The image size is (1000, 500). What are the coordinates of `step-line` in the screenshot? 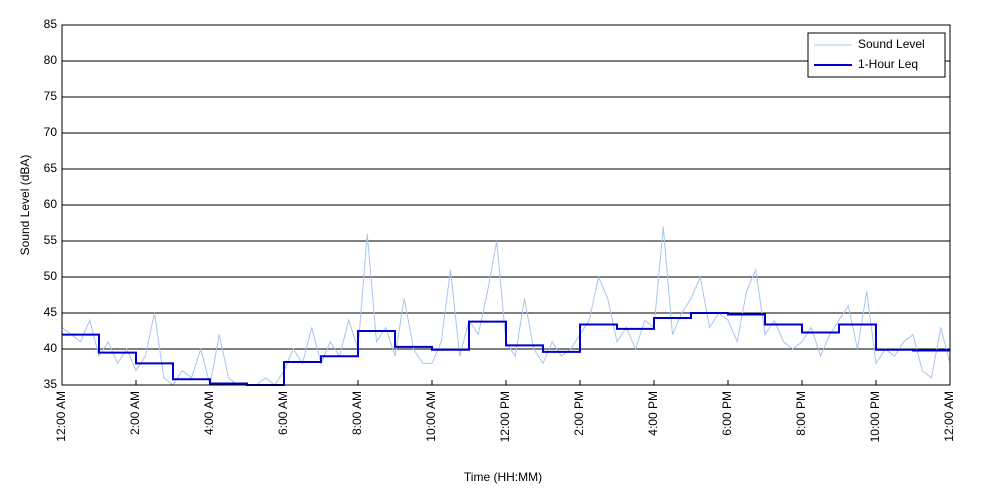 It's located at (506, 349).